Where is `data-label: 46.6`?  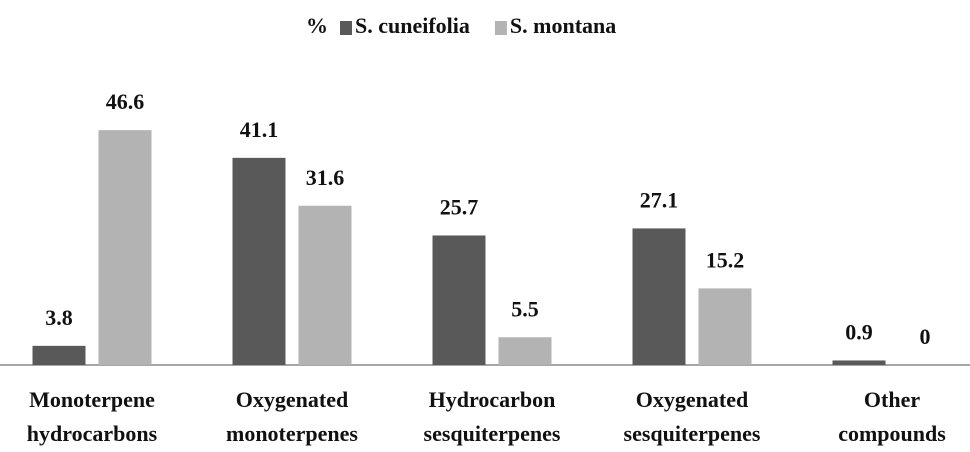 data-label: 46.6 is located at coordinates (125, 101).